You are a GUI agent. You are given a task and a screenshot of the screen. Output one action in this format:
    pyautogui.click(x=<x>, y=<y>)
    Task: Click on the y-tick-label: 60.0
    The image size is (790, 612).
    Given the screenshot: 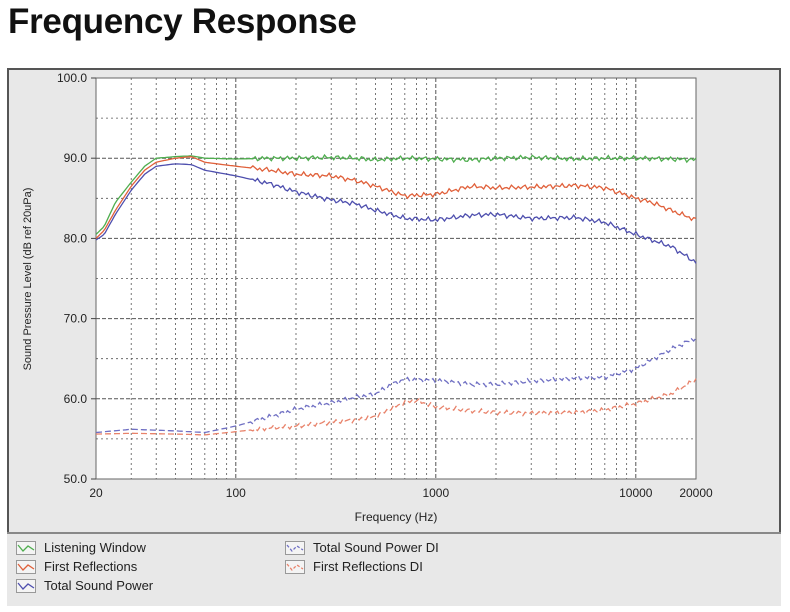 What is the action you would take?
    pyautogui.click(x=76, y=399)
    